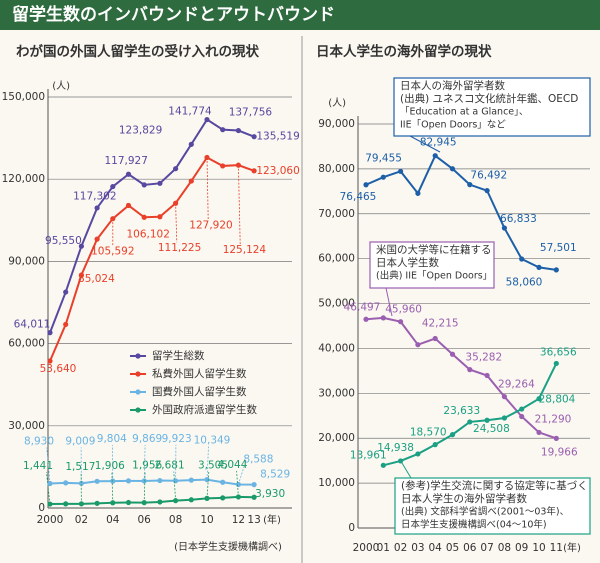 This screenshot has width=600, height=563. What do you see at coordinates (351, 528) in the screenshot?
I see `y-tick-label: 0` at bounding box center [351, 528].